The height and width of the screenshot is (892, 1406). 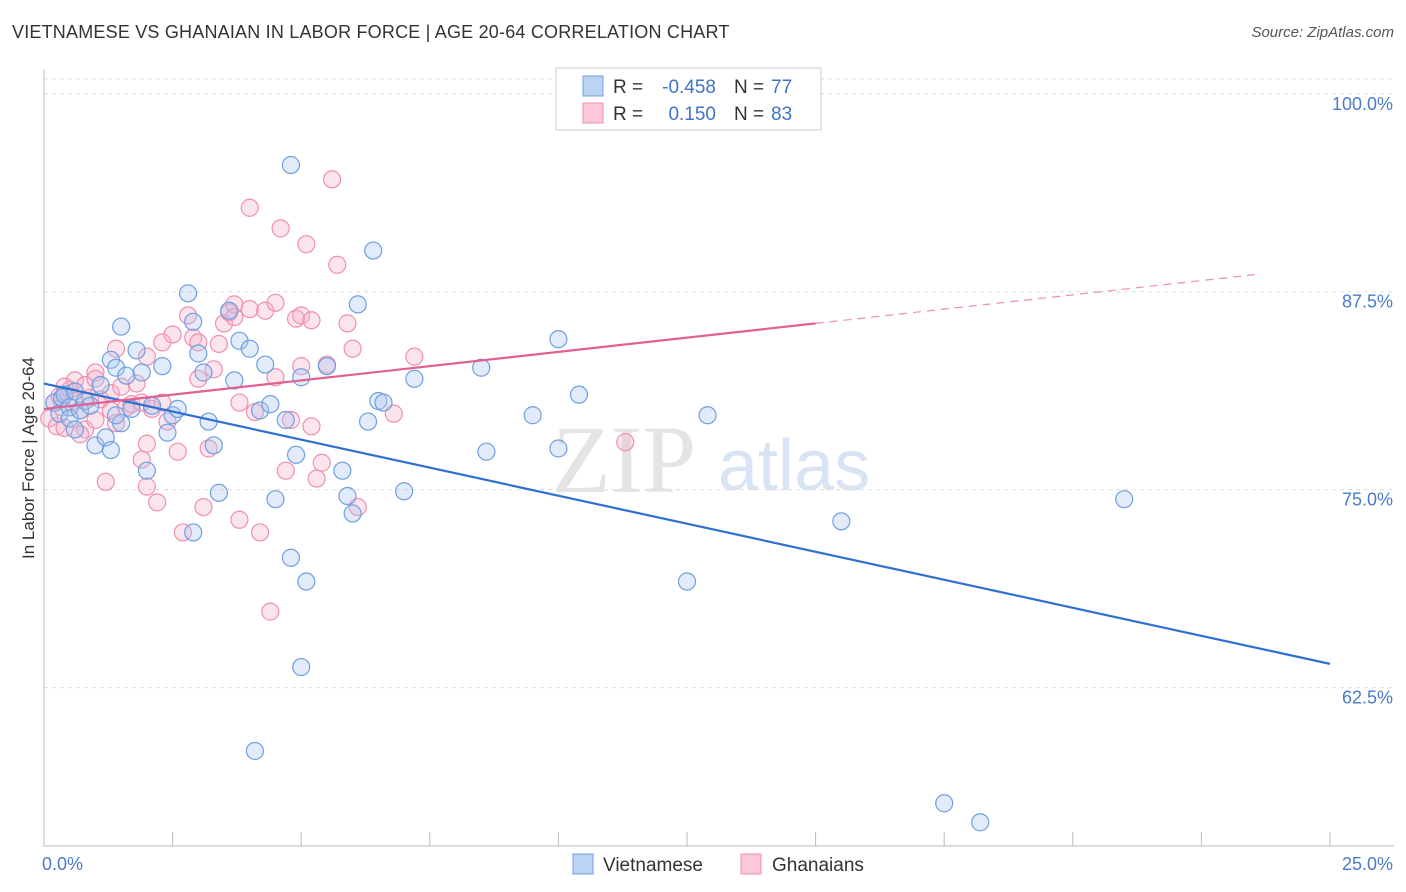 I want to click on y-tick-label: 87.5%, so click(x=1367, y=302).